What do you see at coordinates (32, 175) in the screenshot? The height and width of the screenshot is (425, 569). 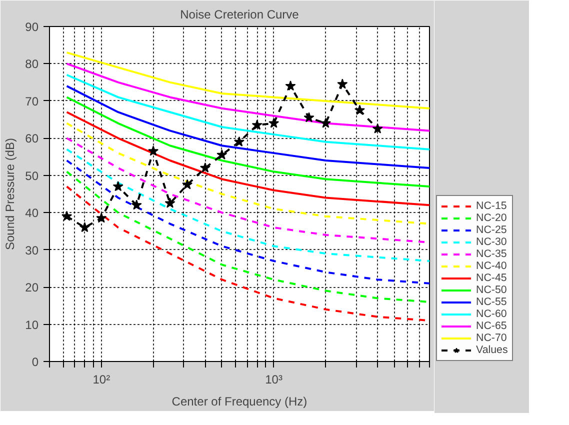 I see `y-tick-label: 50` at bounding box center [32, 175].